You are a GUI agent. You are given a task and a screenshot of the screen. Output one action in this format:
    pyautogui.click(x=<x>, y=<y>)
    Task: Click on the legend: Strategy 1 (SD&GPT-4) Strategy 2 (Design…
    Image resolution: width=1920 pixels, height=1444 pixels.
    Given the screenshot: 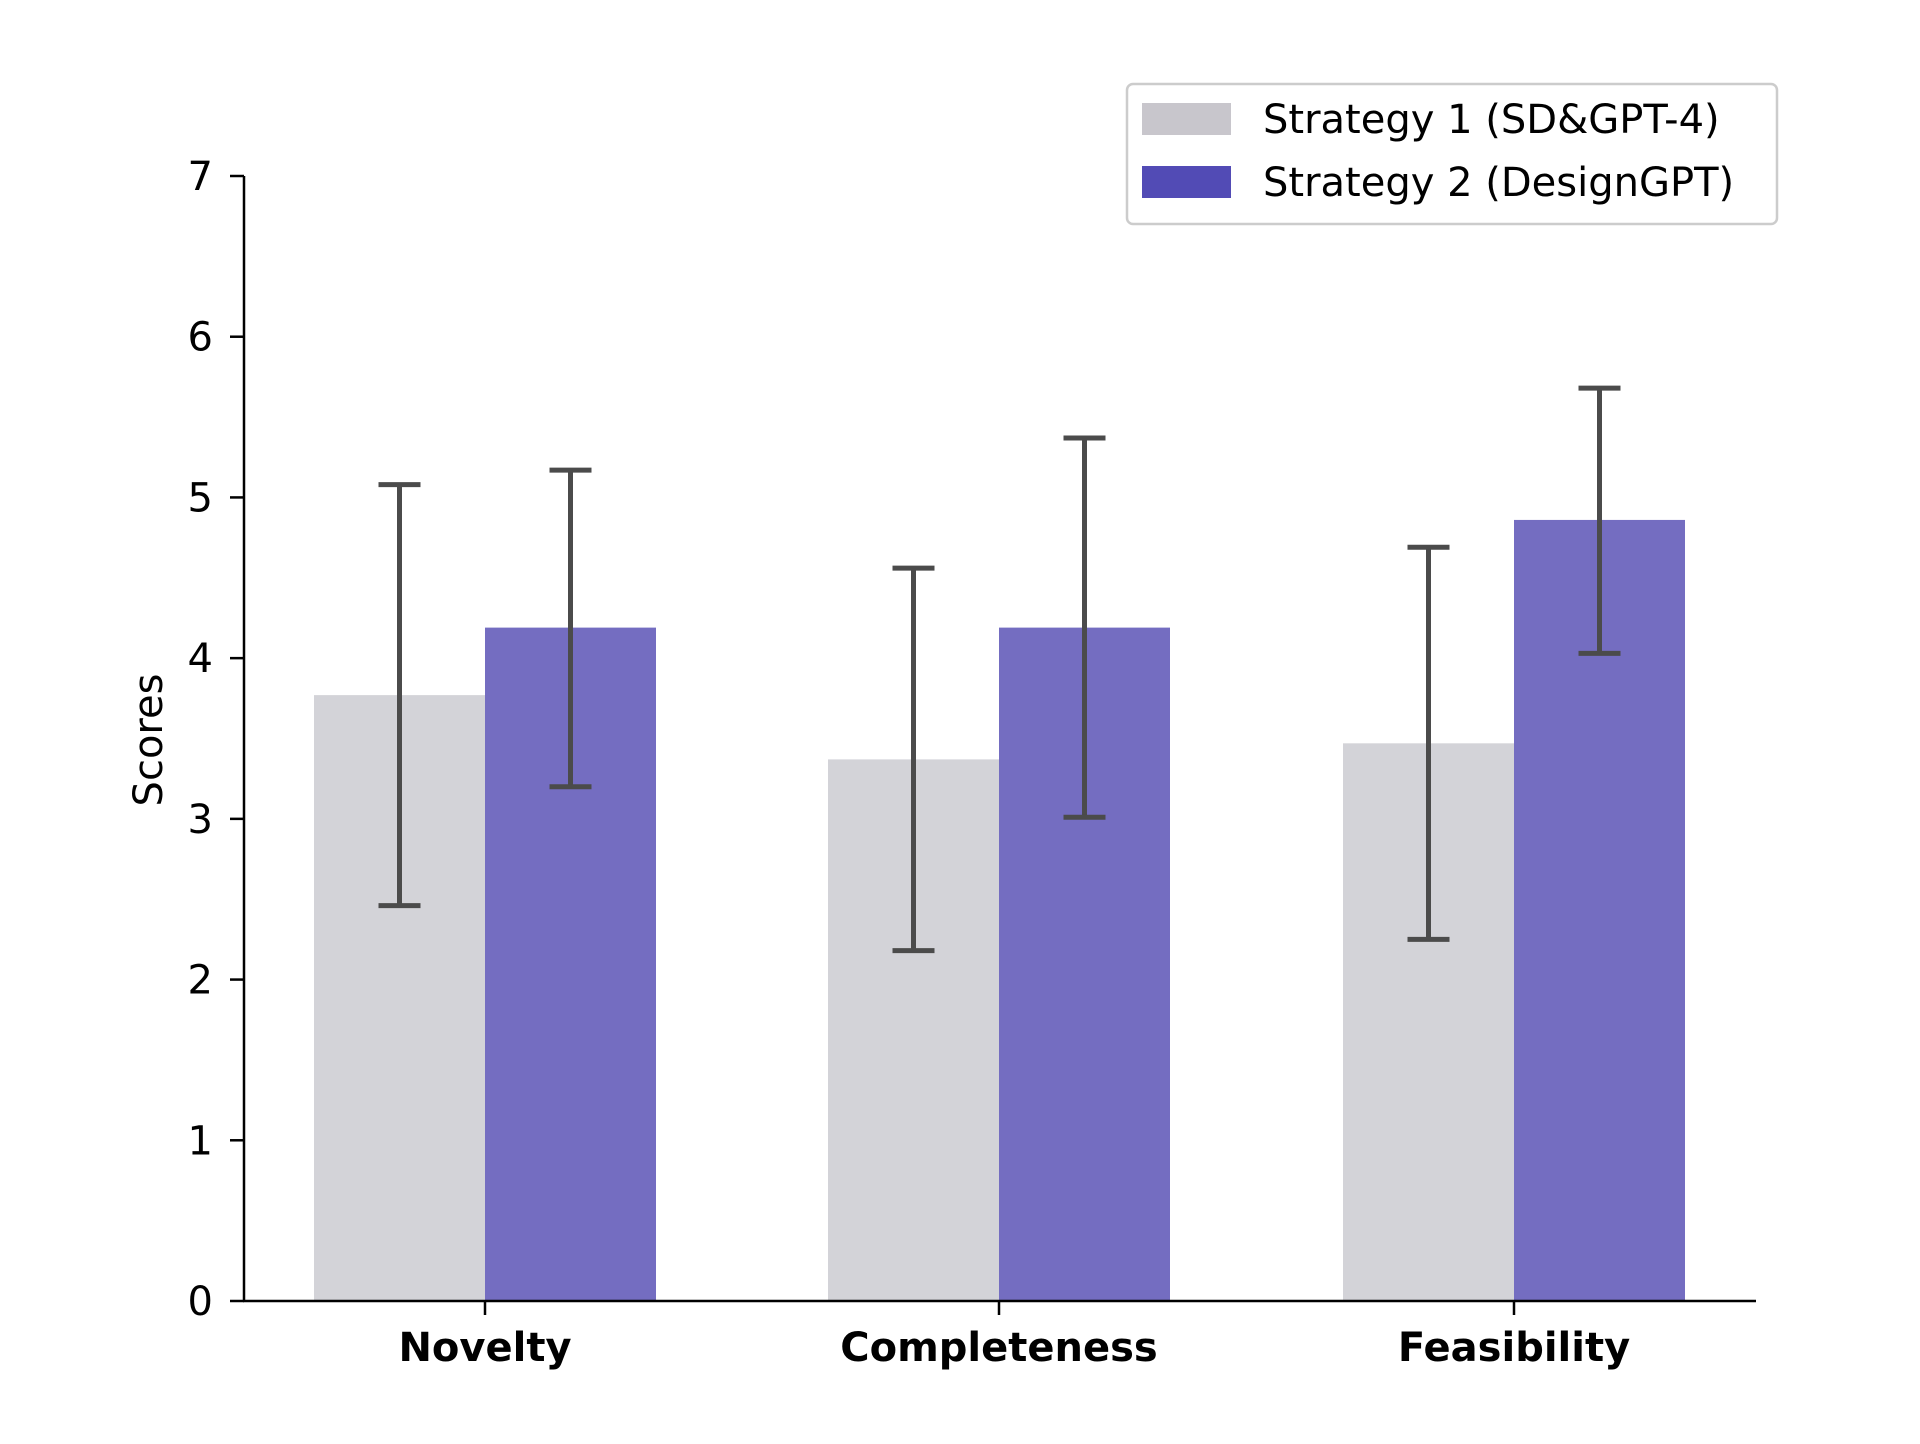 What is the action you would take?
    pyautogui.click(x=1452, y=154)
    